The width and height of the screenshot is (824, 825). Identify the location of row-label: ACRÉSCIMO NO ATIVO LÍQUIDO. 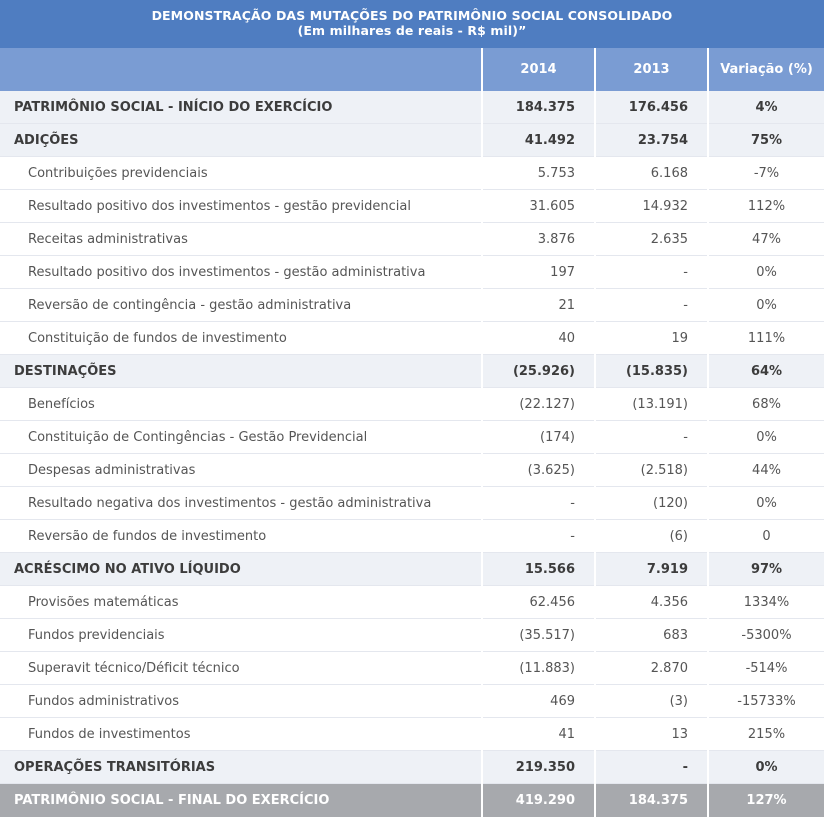
(241, 569).